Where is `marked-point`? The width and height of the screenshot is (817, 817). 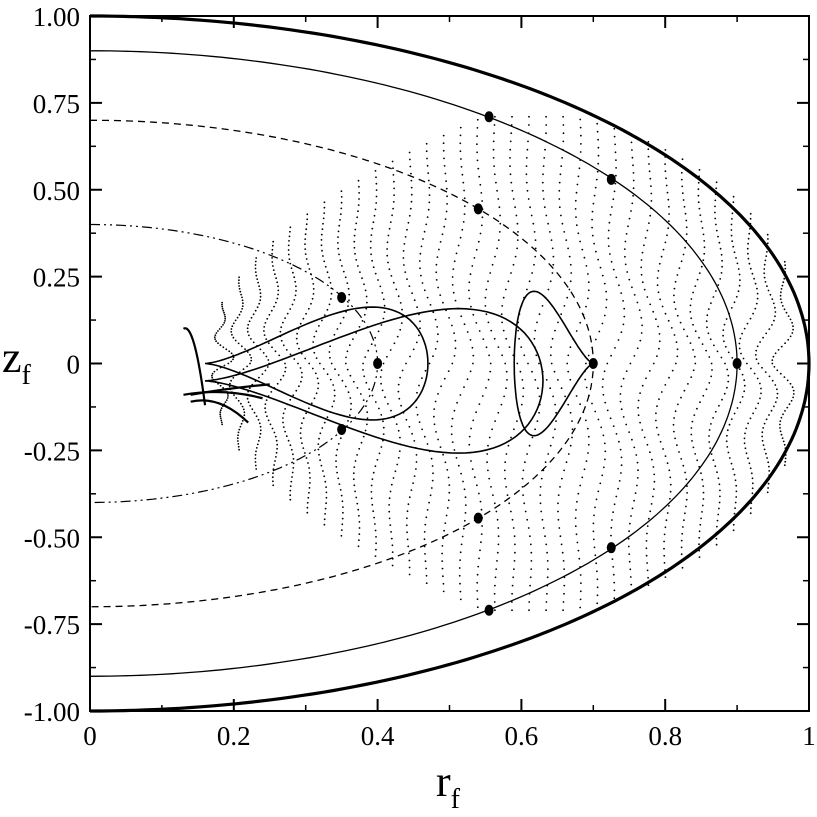 marked-point is located at coordinates (737, 363).